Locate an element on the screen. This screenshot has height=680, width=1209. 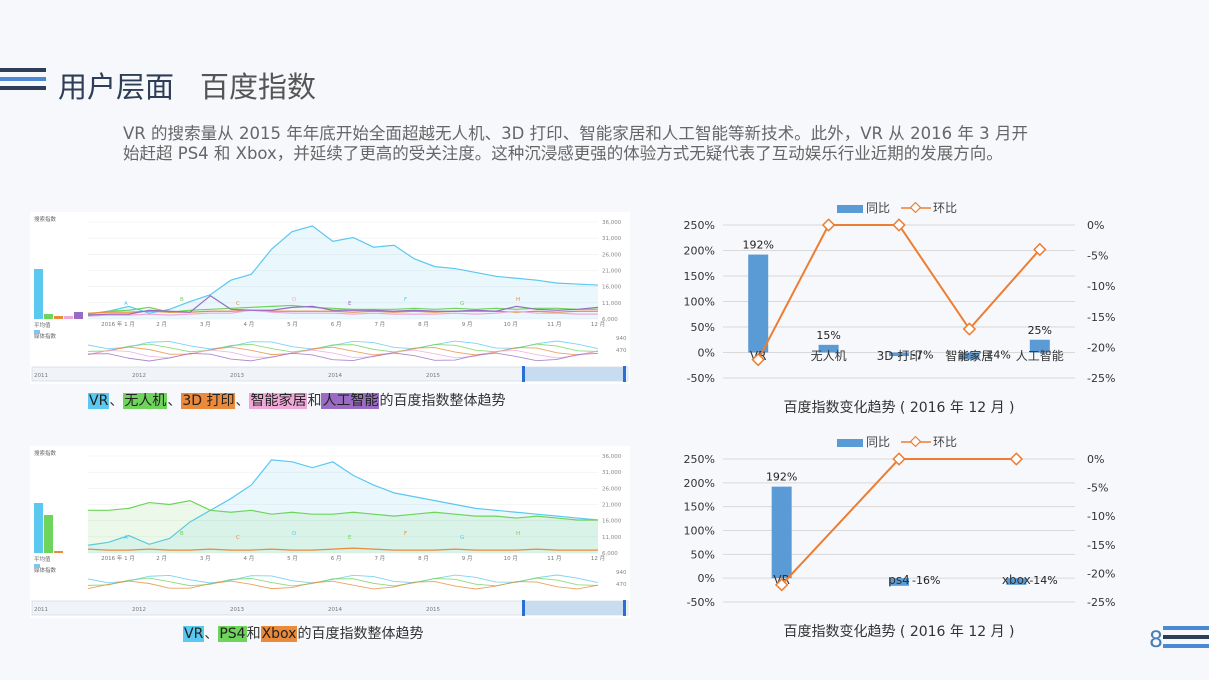
y2-tick-label: -10% is located at coordinates (1101, 286).